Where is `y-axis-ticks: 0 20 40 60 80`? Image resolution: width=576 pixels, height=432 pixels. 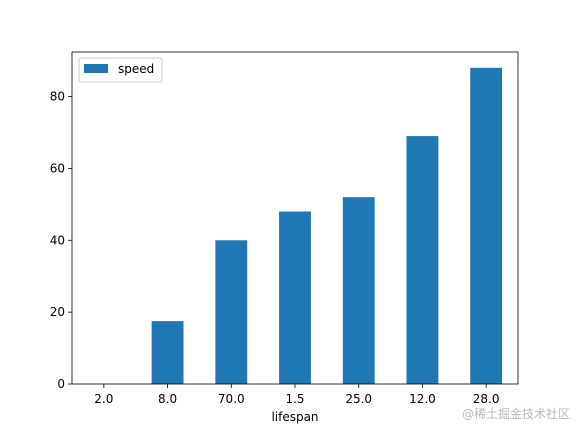 y-axis-ticks: 0 20 40 60 80 is located at coordinates (61, 240).